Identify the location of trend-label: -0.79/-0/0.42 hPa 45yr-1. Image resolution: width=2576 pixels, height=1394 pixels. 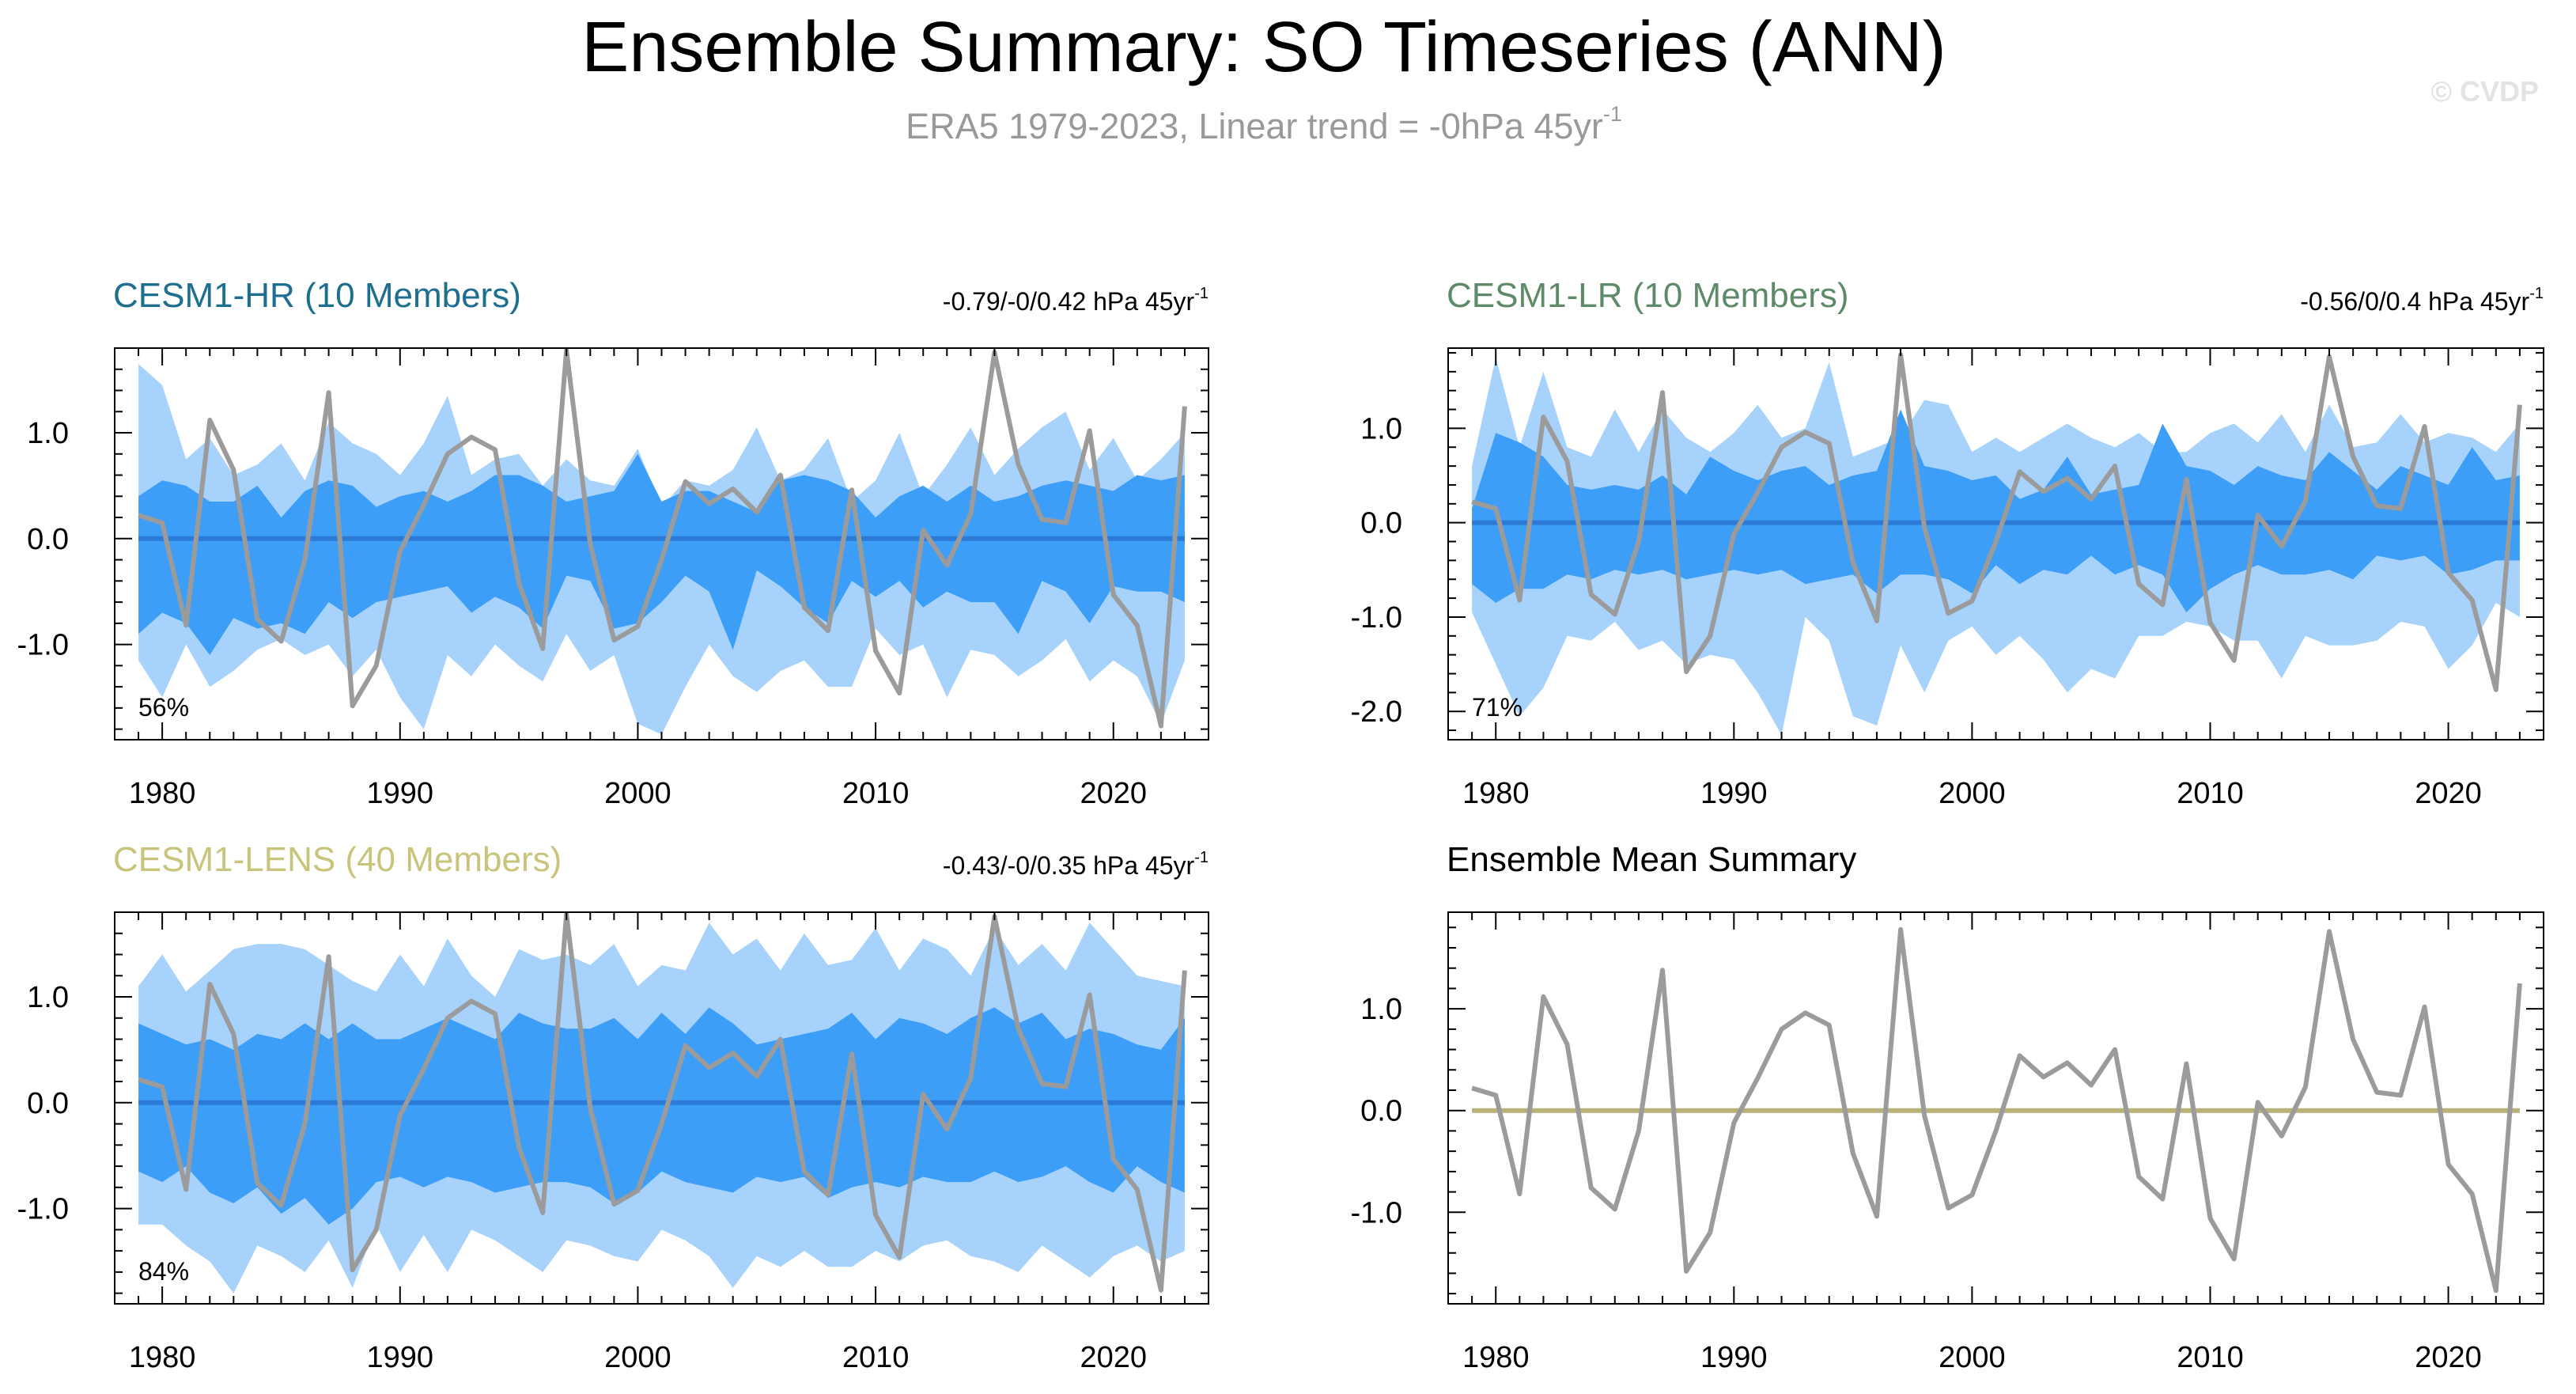
(1076, 300).